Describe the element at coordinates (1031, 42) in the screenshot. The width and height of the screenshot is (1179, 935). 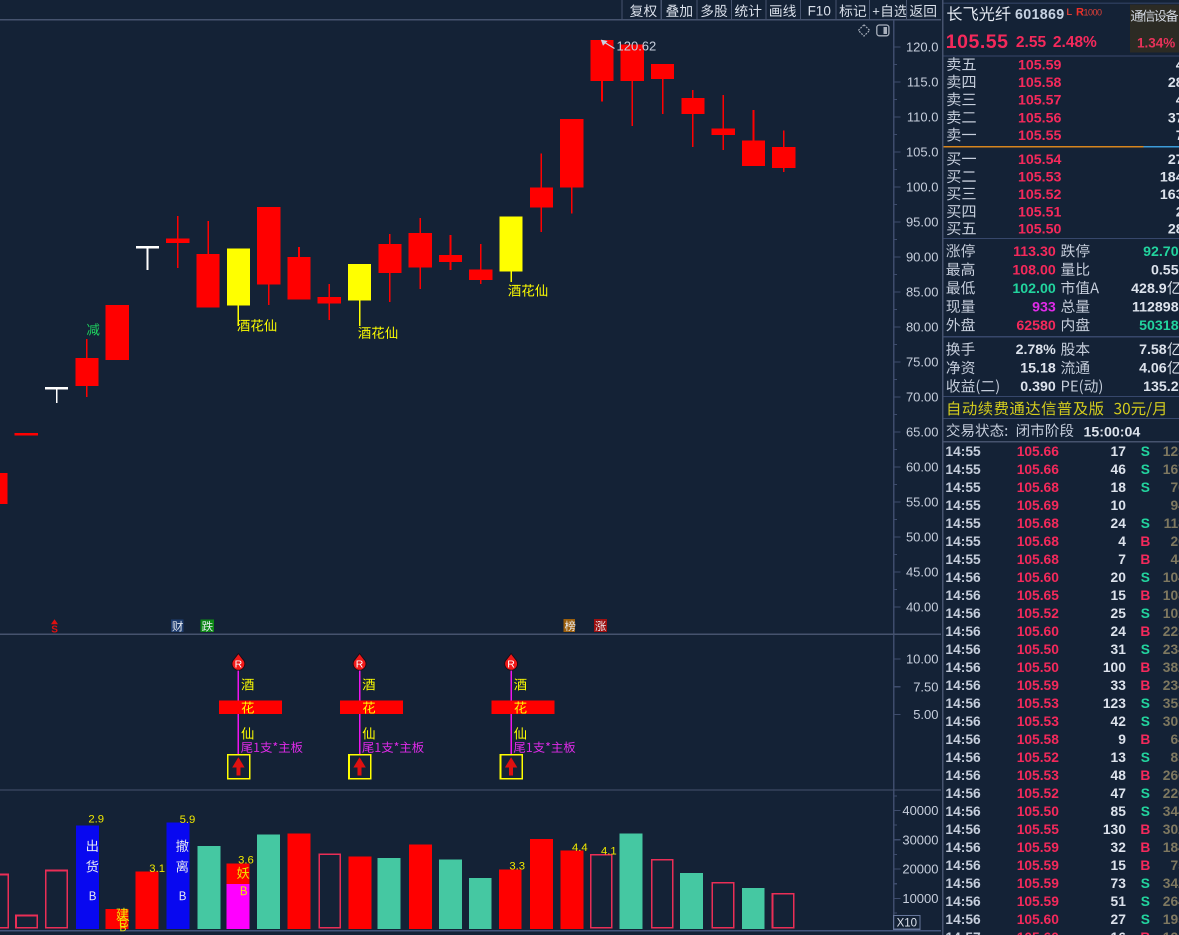
I see `svg-text: 2.55` at that location.